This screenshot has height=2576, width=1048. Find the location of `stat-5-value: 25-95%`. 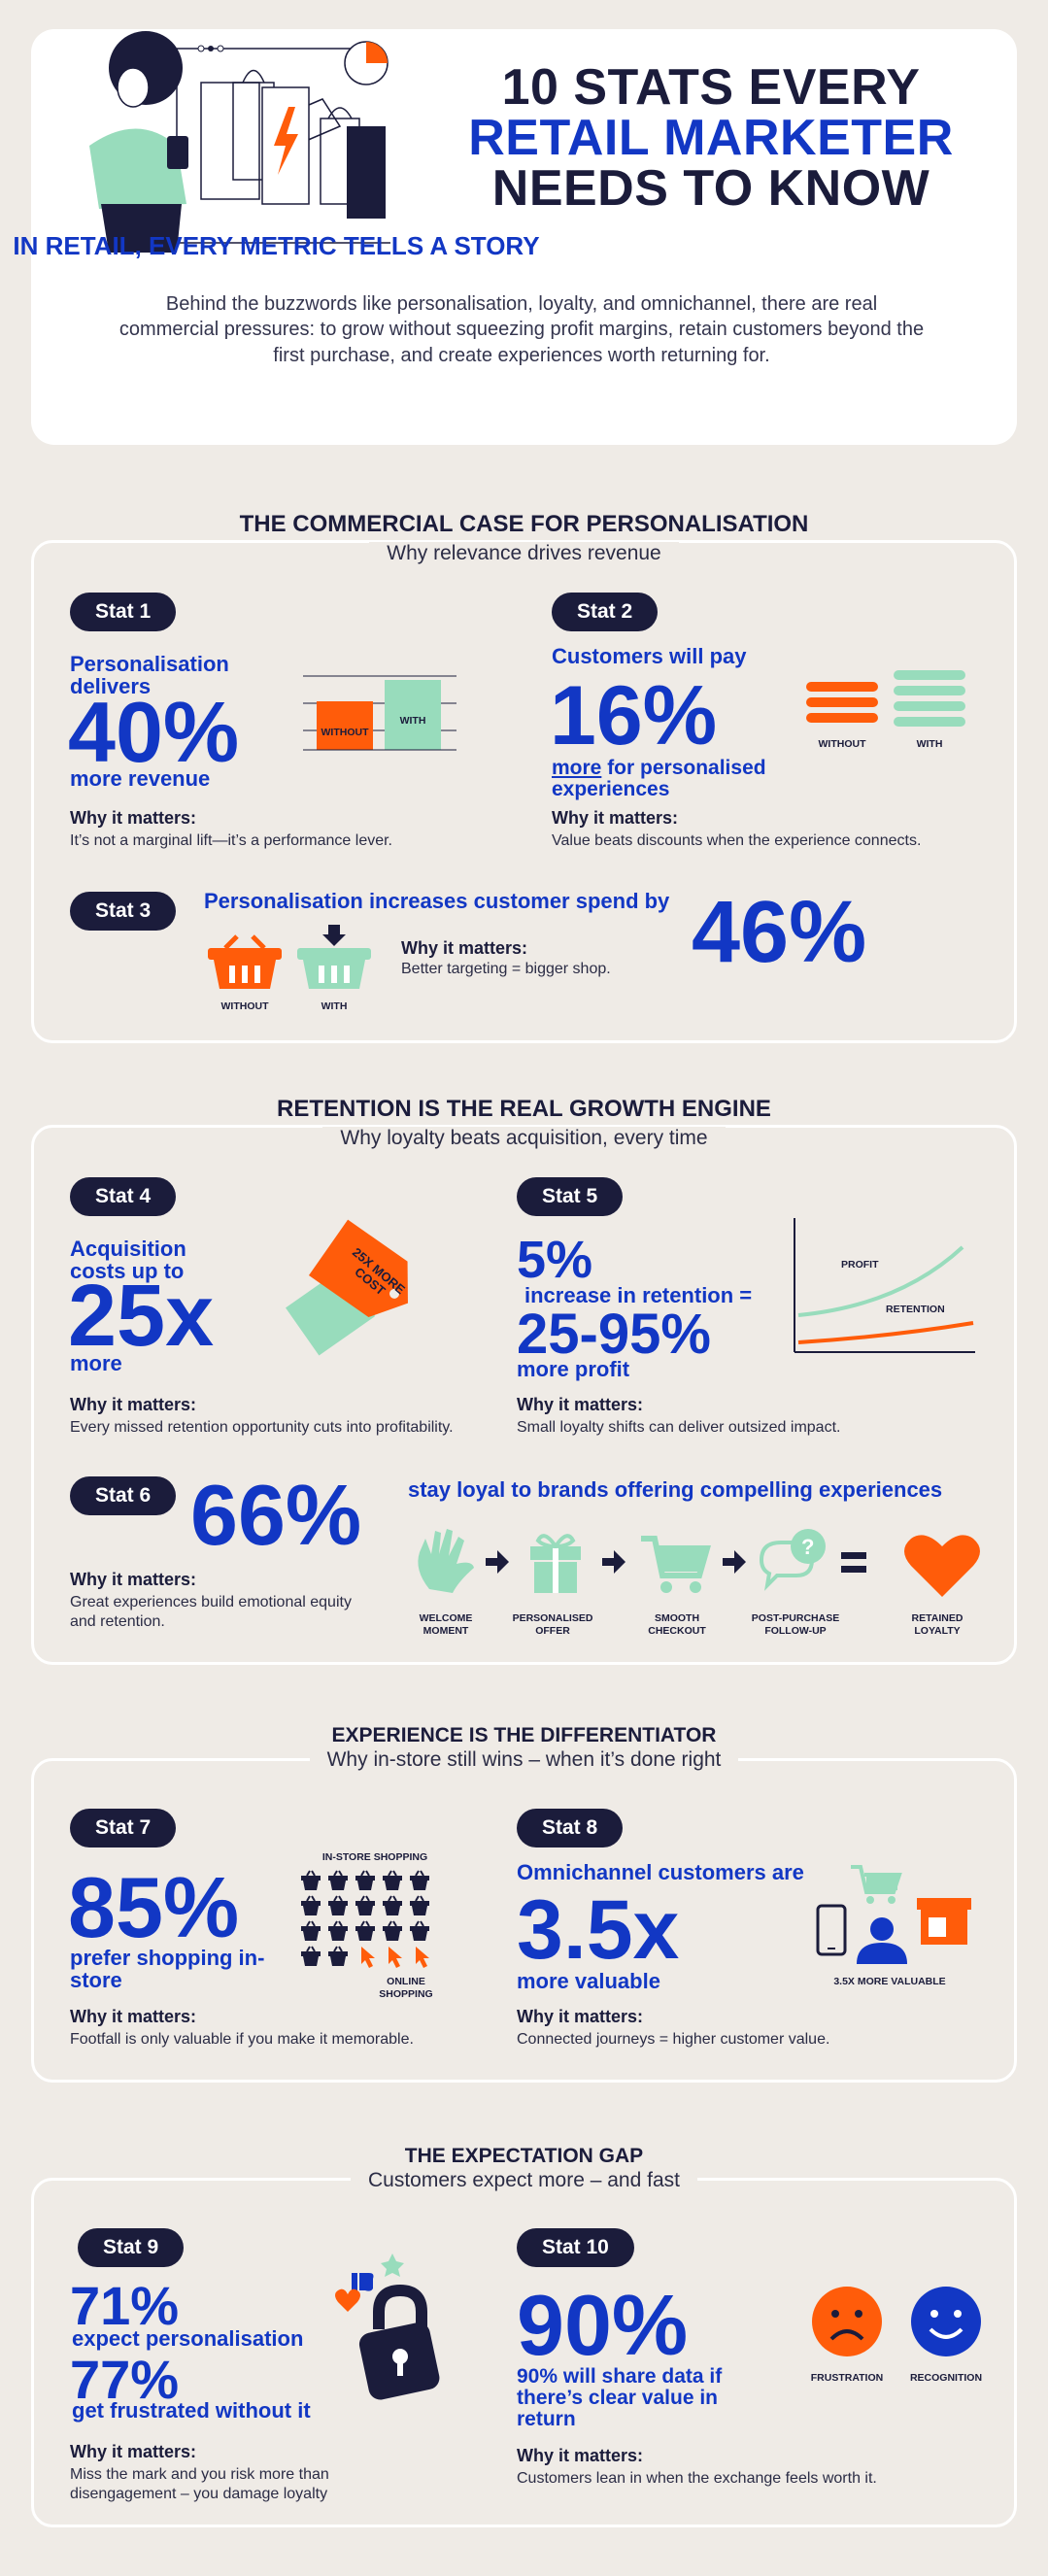

stat-5-value: 25-95% is located at coordinates (614, 1334).